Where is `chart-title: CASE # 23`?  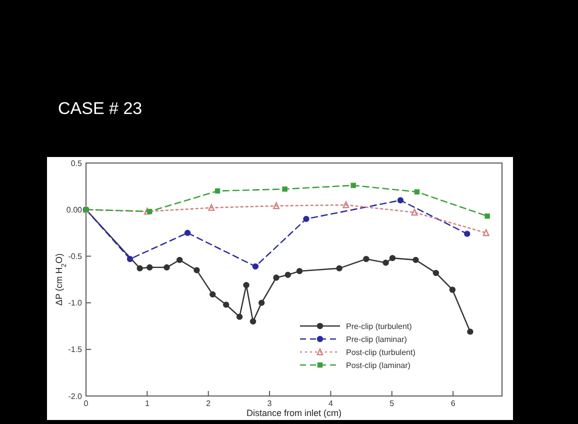
chart-title: CASE # 23 is located at coordinates (100, 108).